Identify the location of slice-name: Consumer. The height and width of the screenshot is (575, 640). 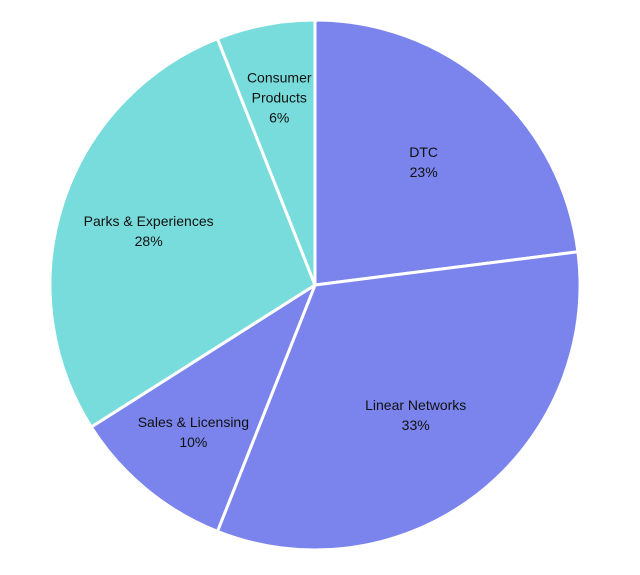
(279, 78).